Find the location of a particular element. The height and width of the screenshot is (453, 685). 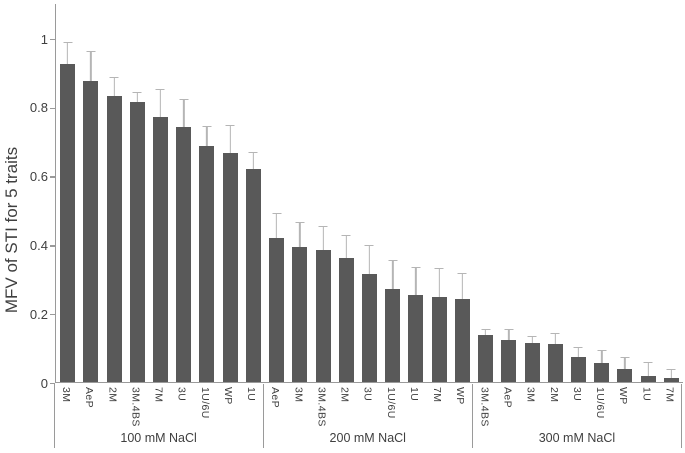

bar-1U/6U is located at coordinates (207, 254).